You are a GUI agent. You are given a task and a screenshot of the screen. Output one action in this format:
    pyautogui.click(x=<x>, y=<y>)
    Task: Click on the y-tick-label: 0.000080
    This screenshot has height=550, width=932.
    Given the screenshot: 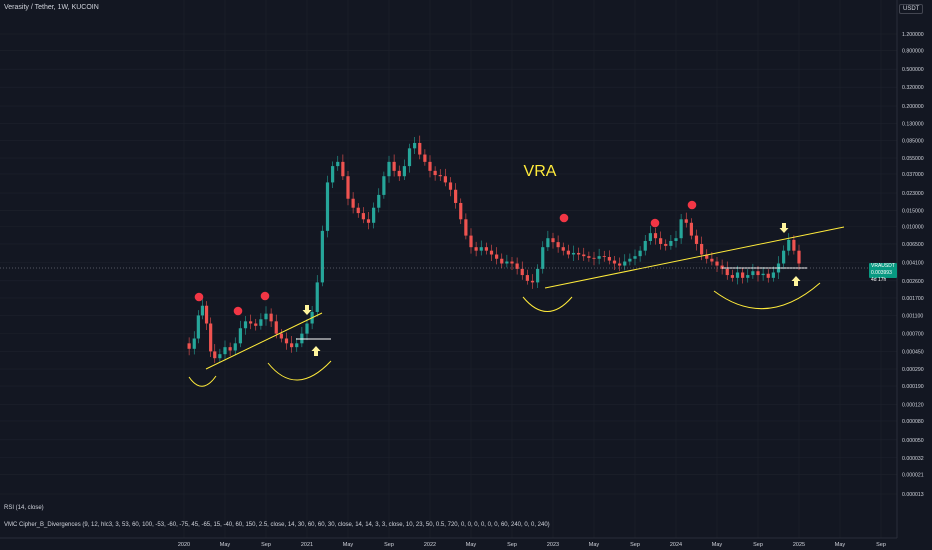 What is the action you would take?
    pyautogui.click(x=913, y=422)
    